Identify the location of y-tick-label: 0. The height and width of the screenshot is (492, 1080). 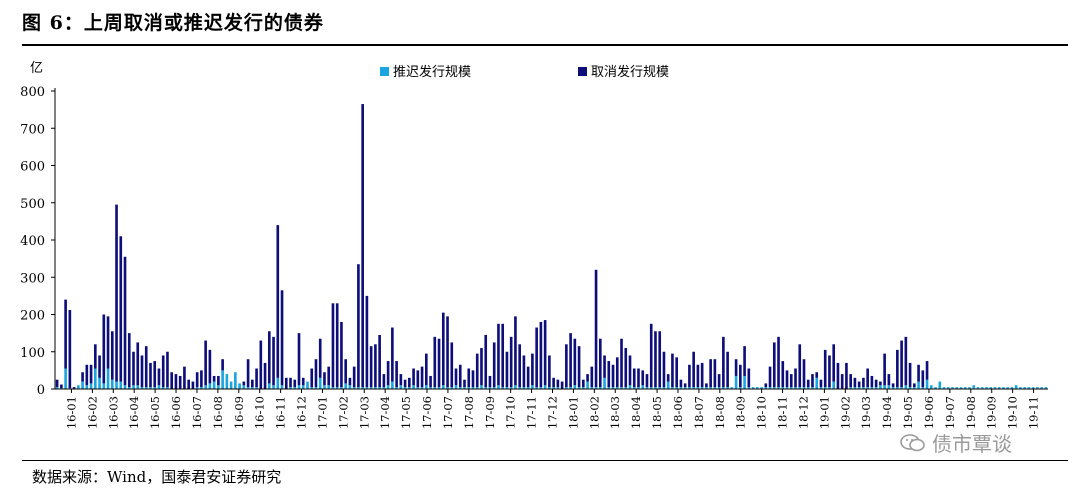
(41, 390).